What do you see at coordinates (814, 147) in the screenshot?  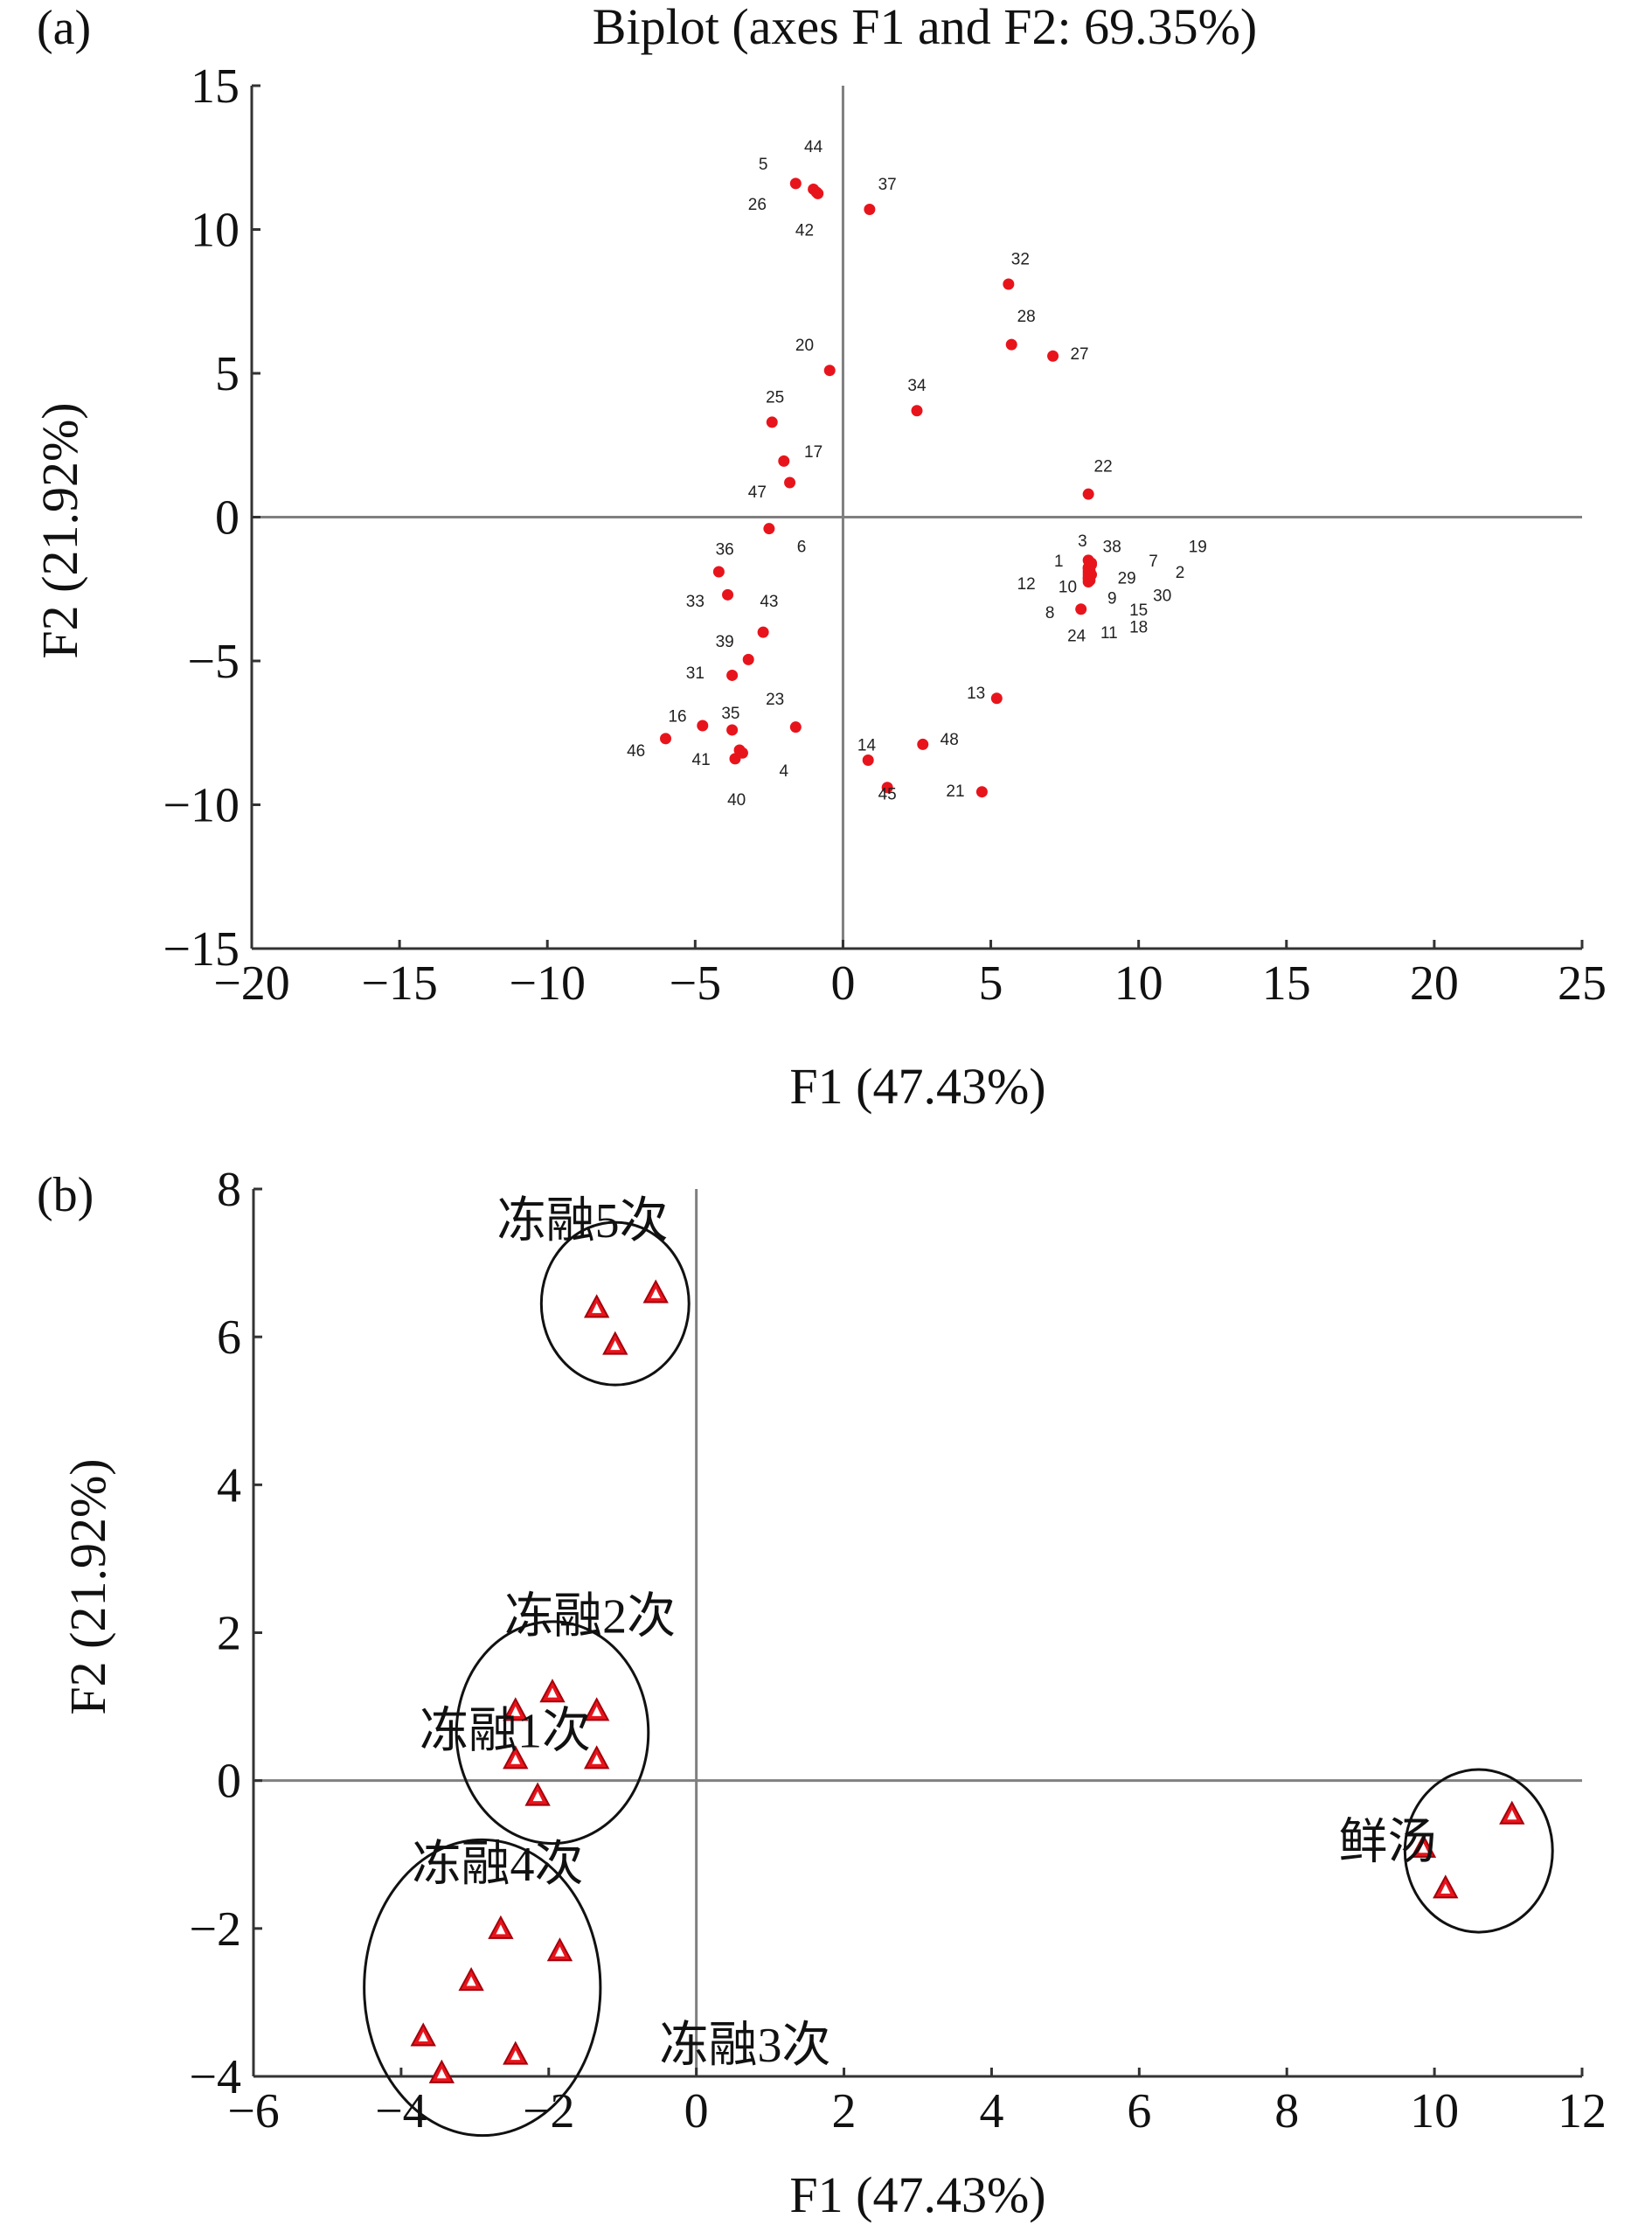 I see `point-label-44: 44` at bounding box center [814, 147].